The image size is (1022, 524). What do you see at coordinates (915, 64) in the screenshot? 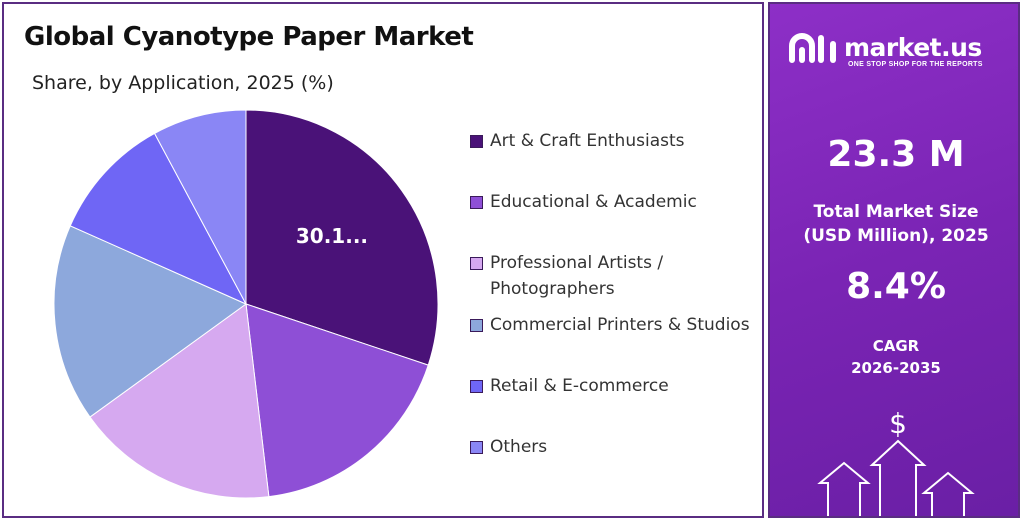
I see `brand-tagline: ONE STOP SHOP FOR THE REPORTS` at bounding box center [915, 64].